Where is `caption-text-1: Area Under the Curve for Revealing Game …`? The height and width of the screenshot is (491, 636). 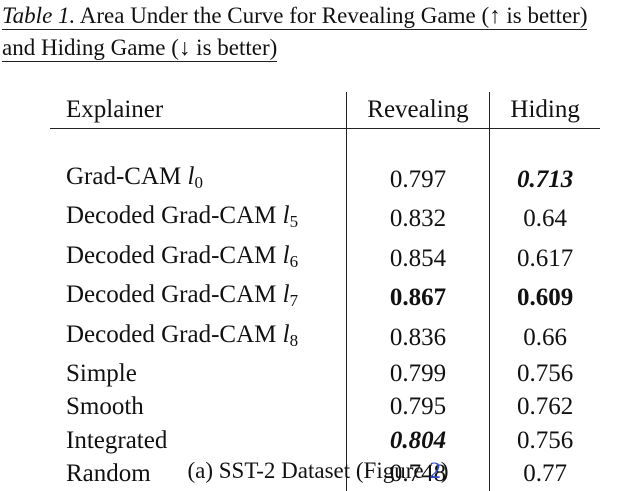 caption-text-1: Area Under the Curve for Revealing Game … is located at coordinates (333, 15).